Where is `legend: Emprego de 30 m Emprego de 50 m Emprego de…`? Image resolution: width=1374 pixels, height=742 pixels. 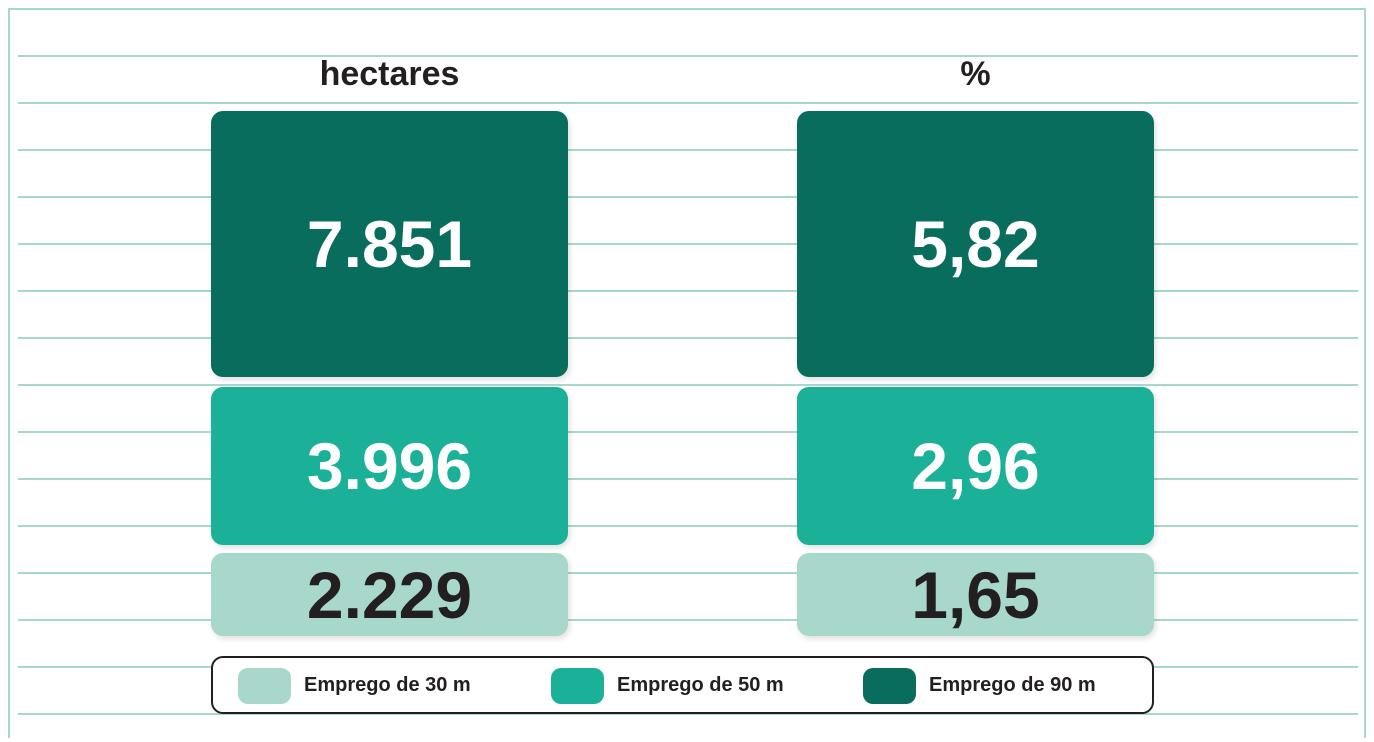
legend: Emprego de 30 m Emprego de 50 m Emprego de… is located at coordinates (682, 685).